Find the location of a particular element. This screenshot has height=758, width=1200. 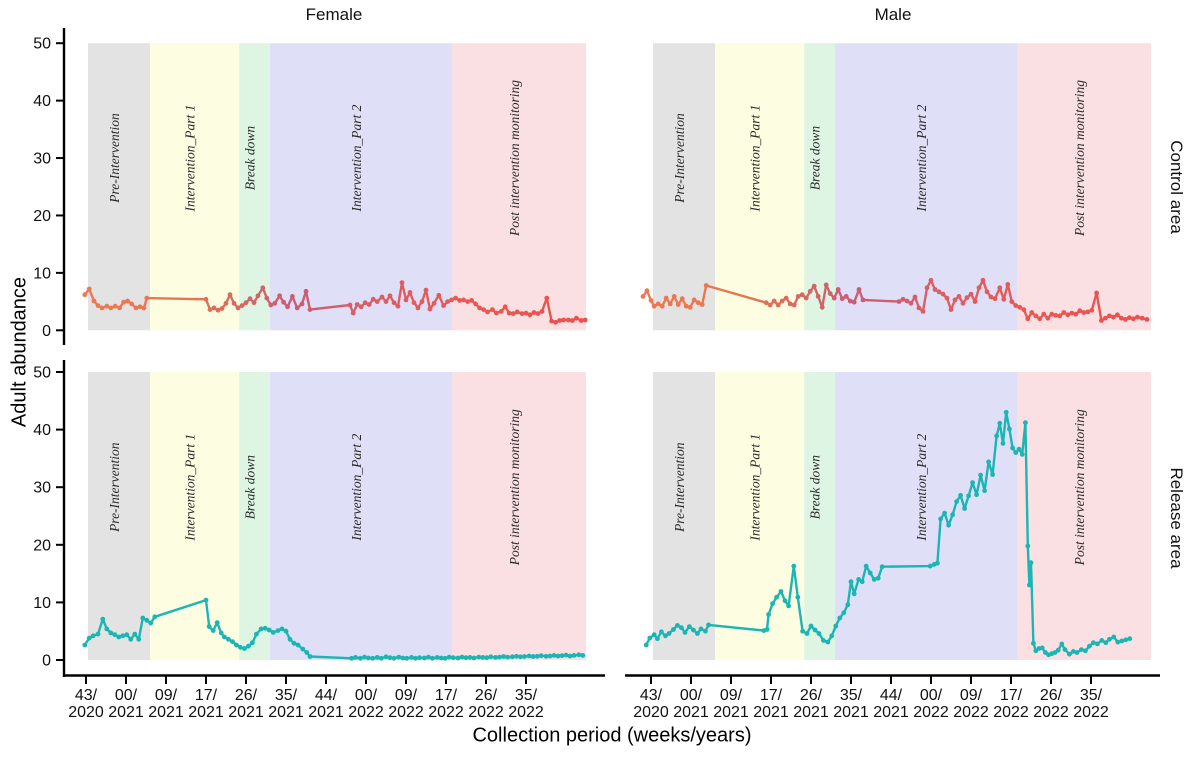

y-tick-label: 30 is located at coordinates (42, 159).